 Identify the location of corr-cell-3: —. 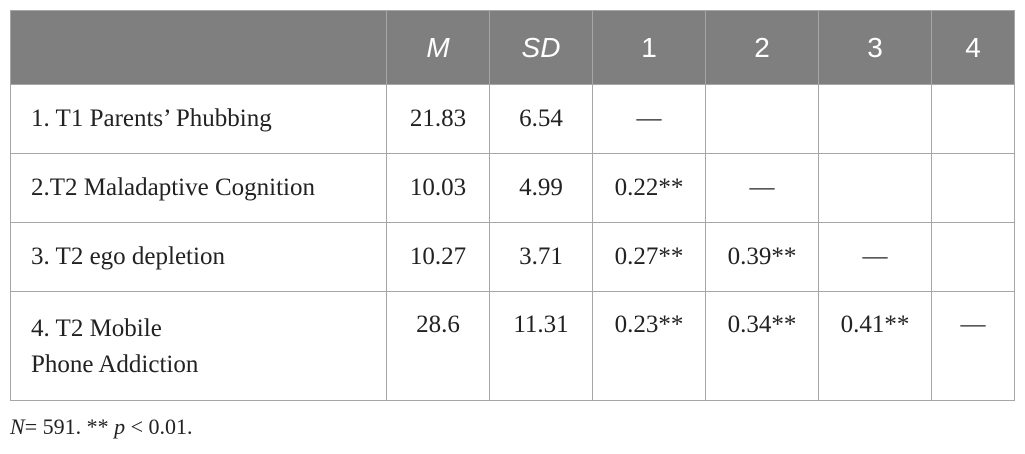
(875, 257).